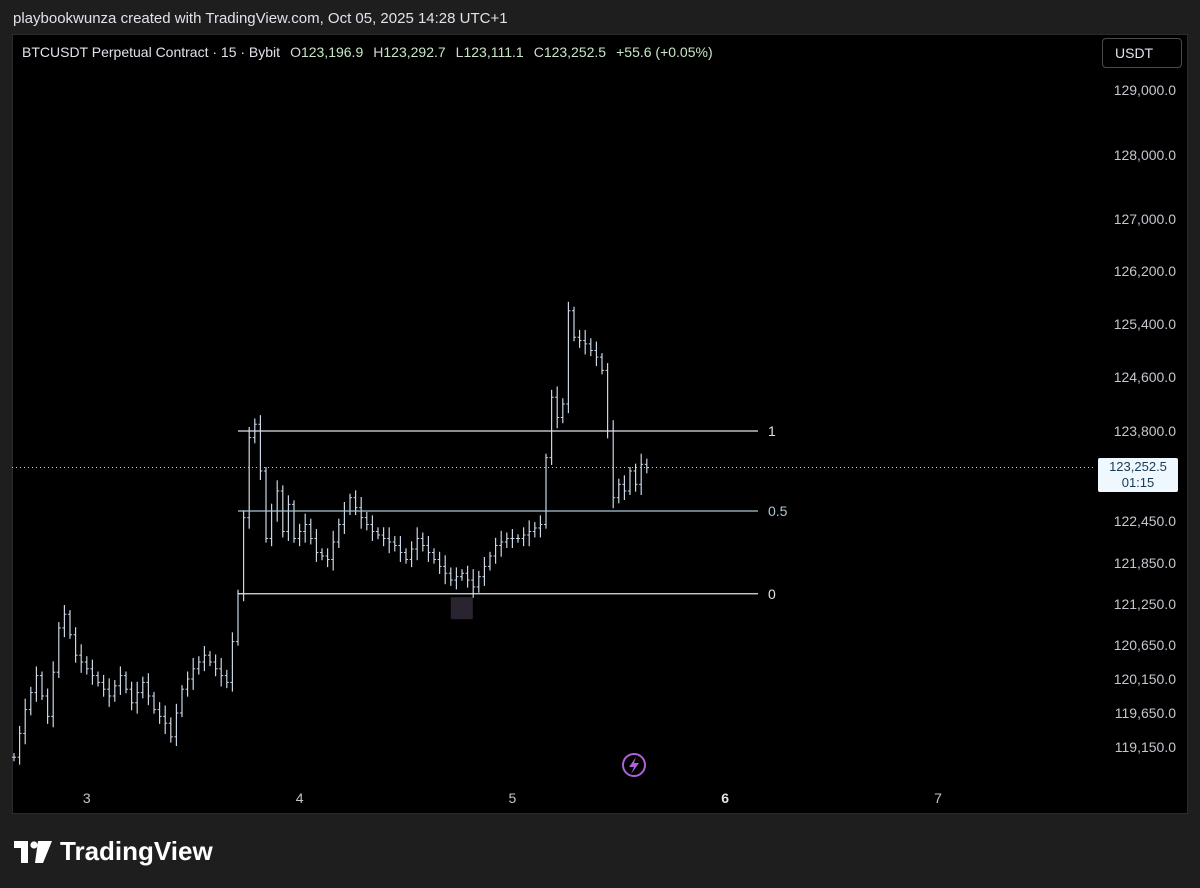 This screenshot has height=888, width=1200. Describe the element at coordinates (938, 798) in the screenshot. I see `time-axis-label: 7` at that location.